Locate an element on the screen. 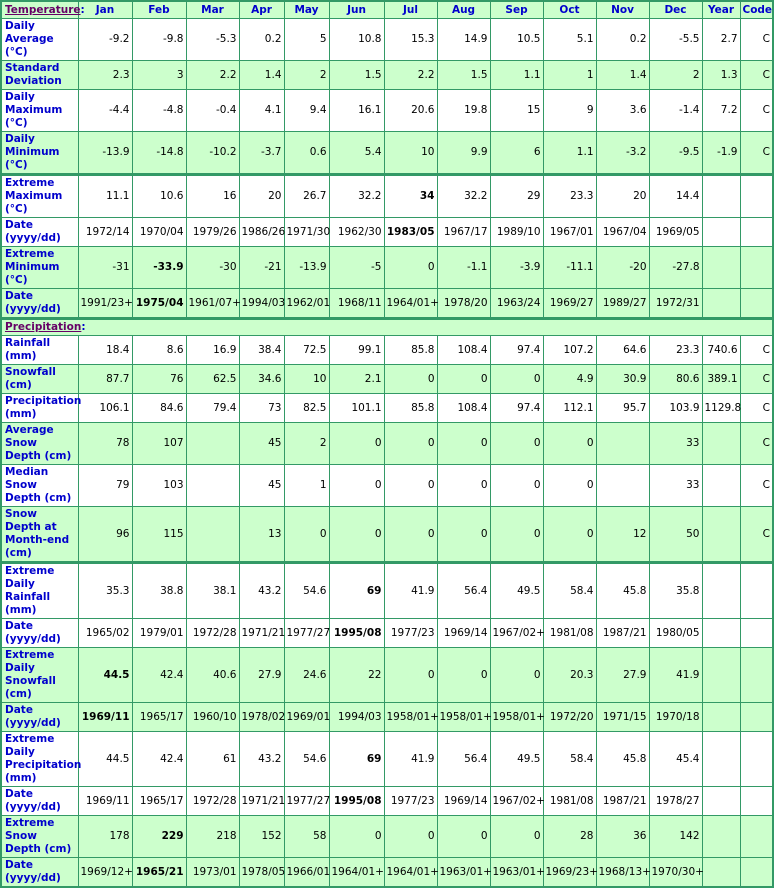  value-cell: 1965/02 is located at coordinates (105, 633).